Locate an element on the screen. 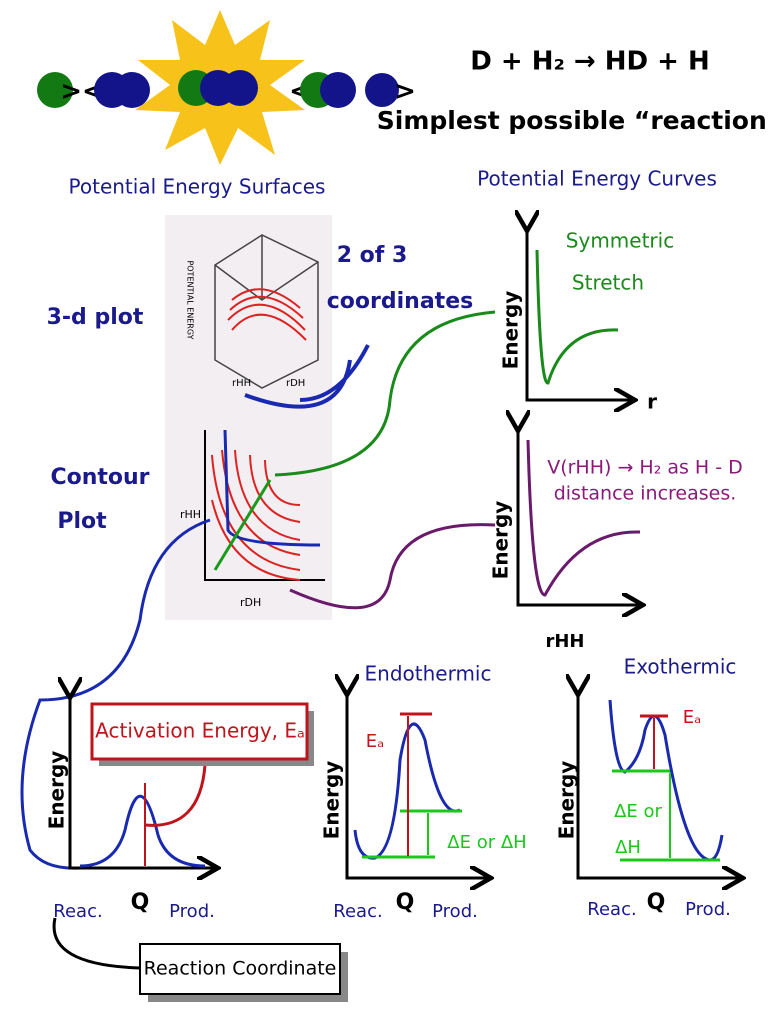 The image size is (768, 1028). label: Symmetric is located at coordinates (620, 241).